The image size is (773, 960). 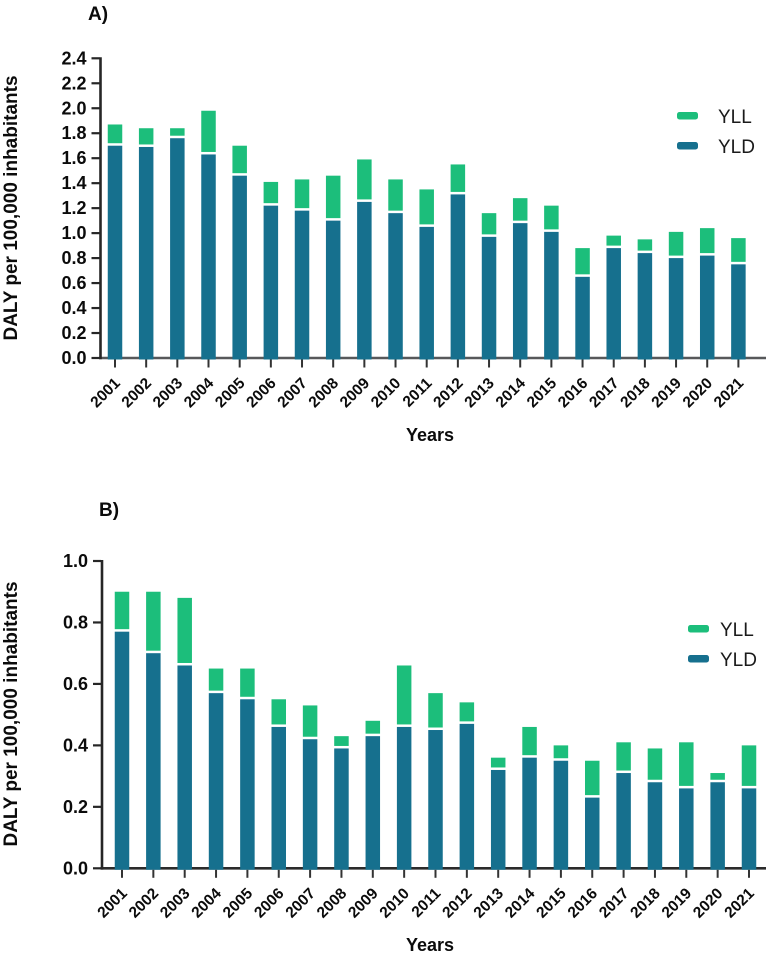 I want to click on panel-b-x-tick-label-2018: 2018, so click(x=645, y=903).